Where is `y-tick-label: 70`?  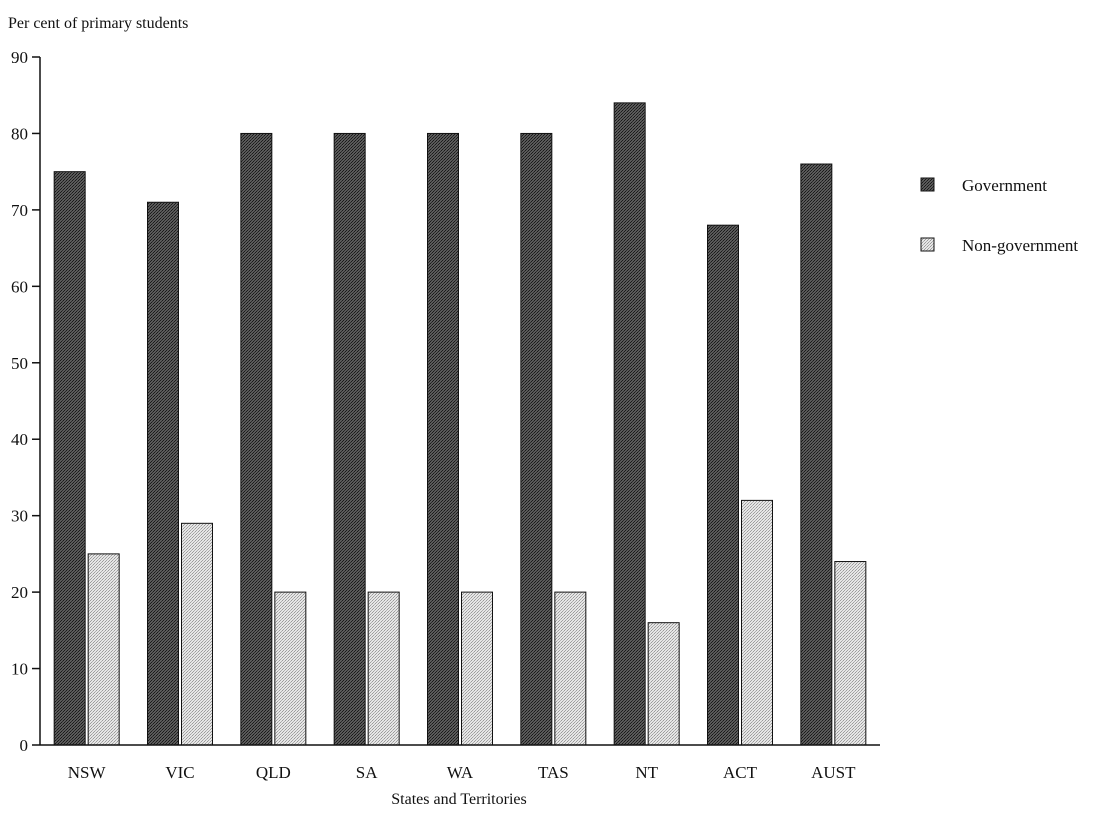
y-tick-label: 70 is located at coordinates (19, 210).